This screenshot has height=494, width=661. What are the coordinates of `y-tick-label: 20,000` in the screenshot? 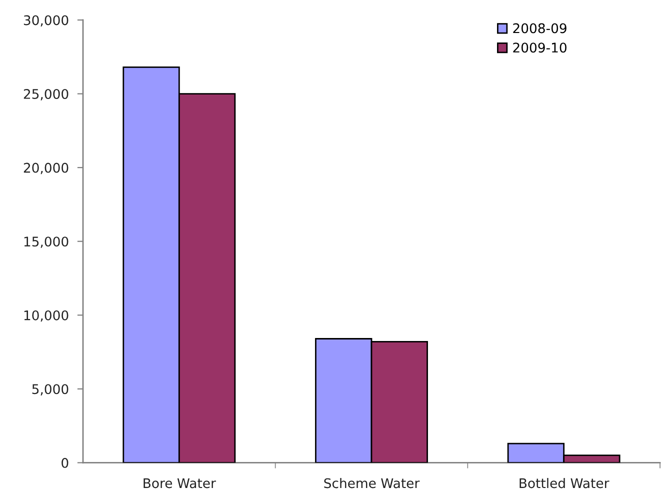 It's located at (46, 168).